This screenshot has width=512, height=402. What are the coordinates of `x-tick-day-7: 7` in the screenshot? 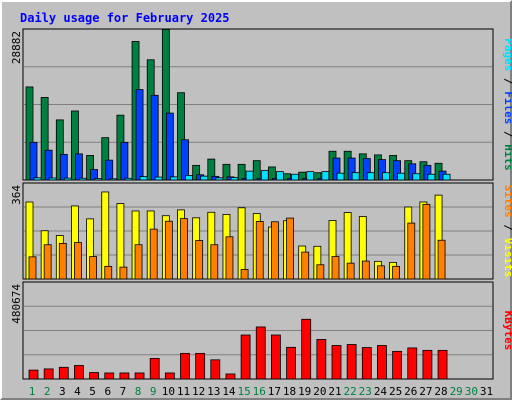 It's located at (123, 391).